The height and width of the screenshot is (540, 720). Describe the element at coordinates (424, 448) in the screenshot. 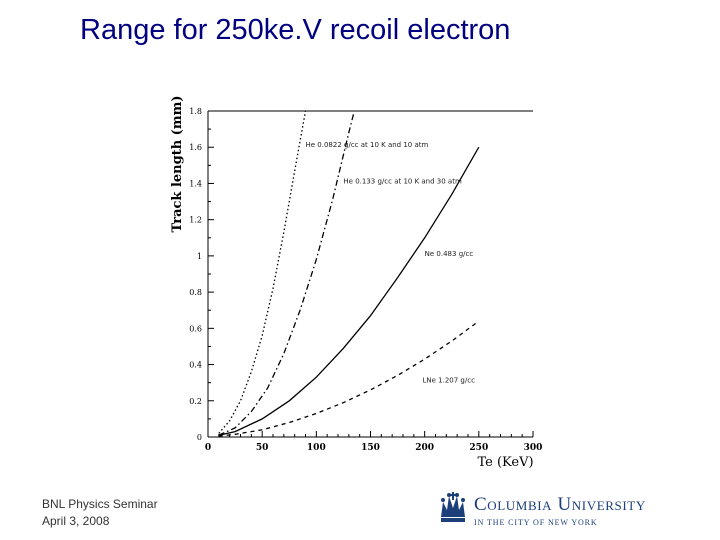

I see `x-tick-label: 200` at that location.